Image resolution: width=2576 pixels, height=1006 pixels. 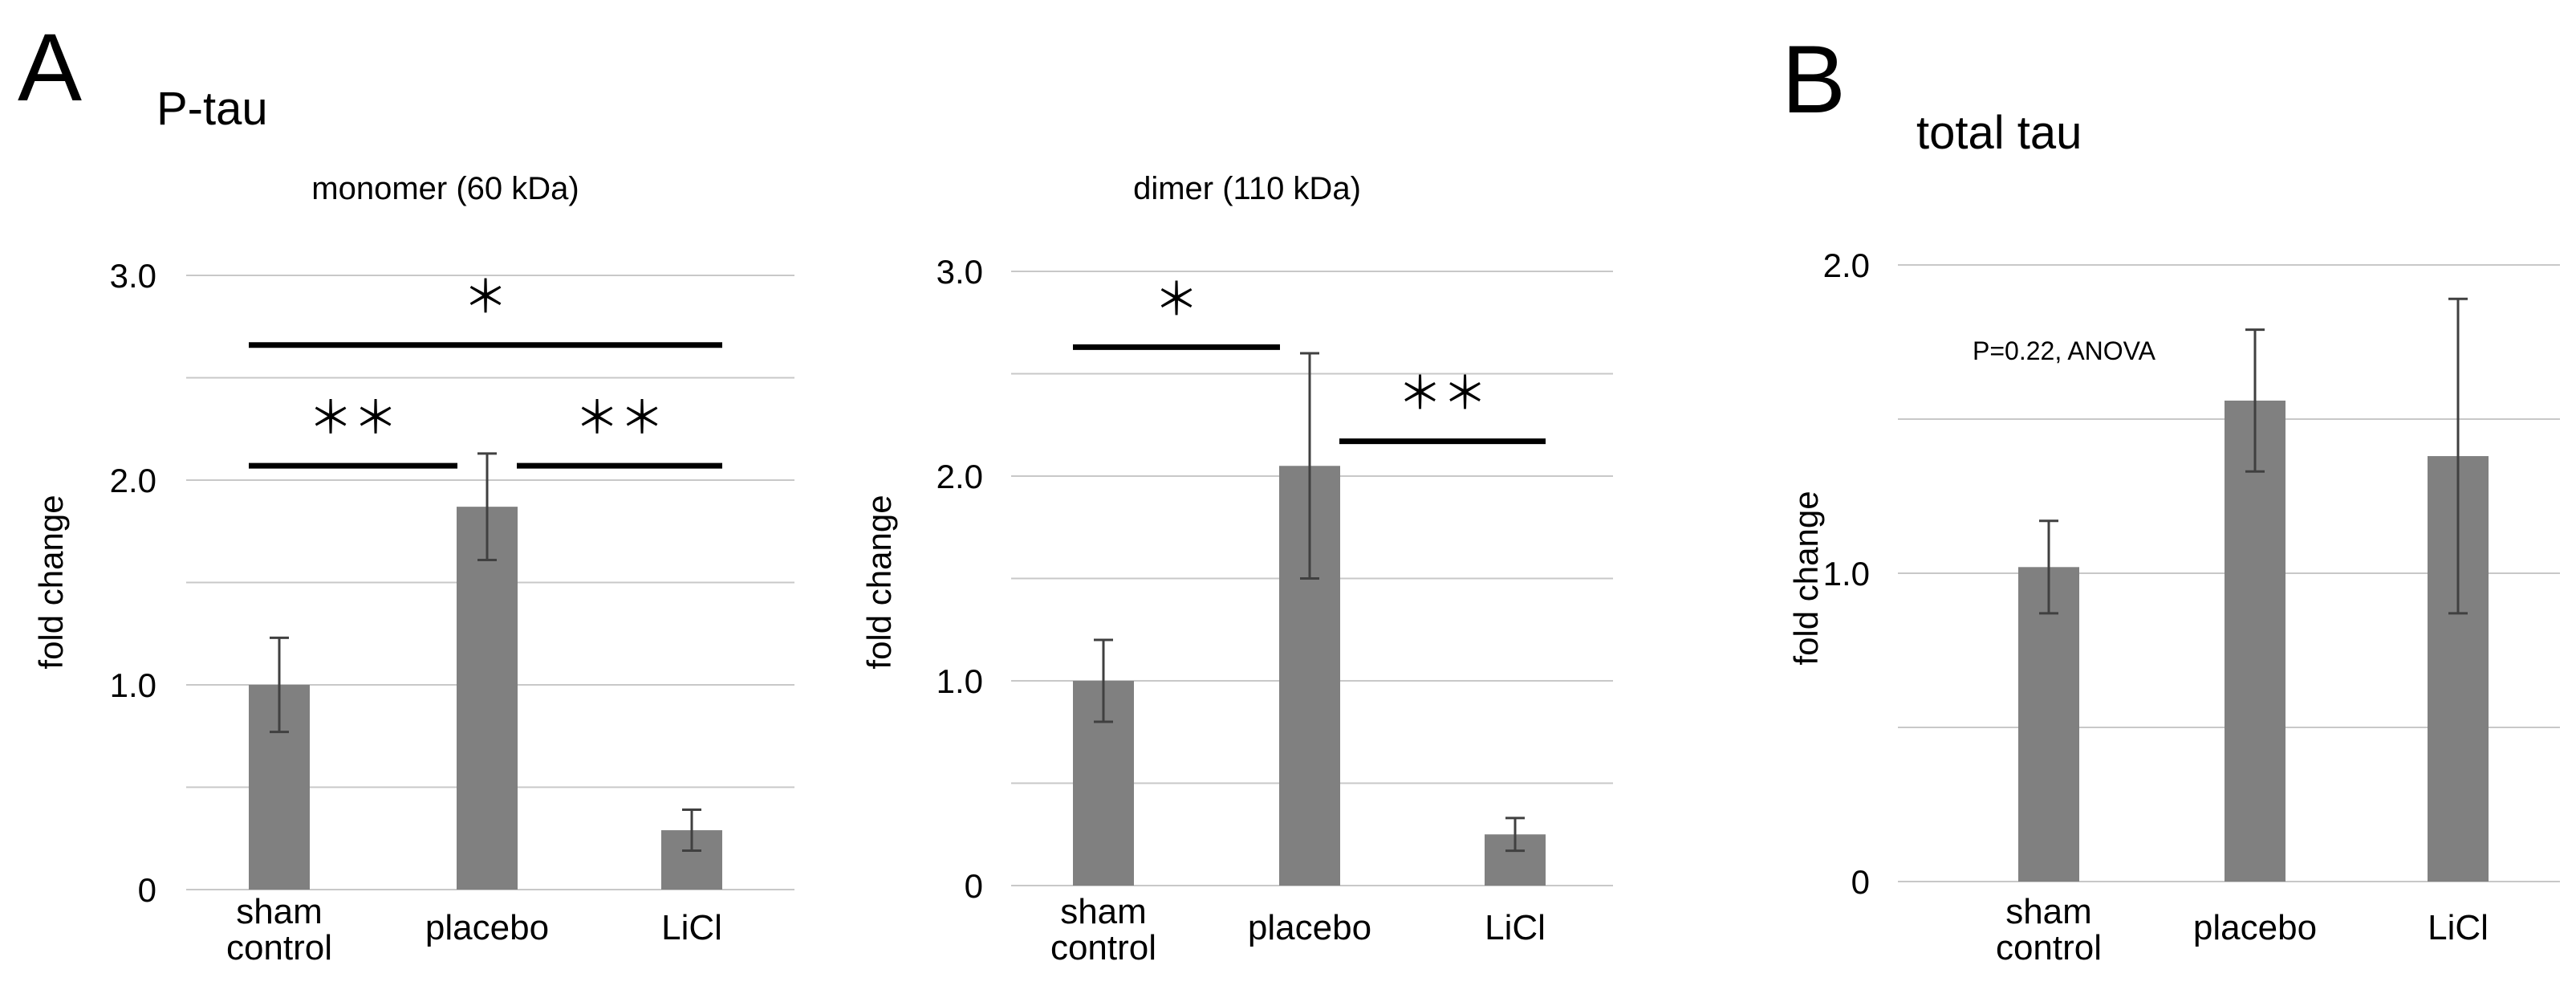 What do you see at coordinates (1247, 189) in the screenshot?
I see `chart-title: dimer (110 kDa)` at bounding box center [1247, 189].